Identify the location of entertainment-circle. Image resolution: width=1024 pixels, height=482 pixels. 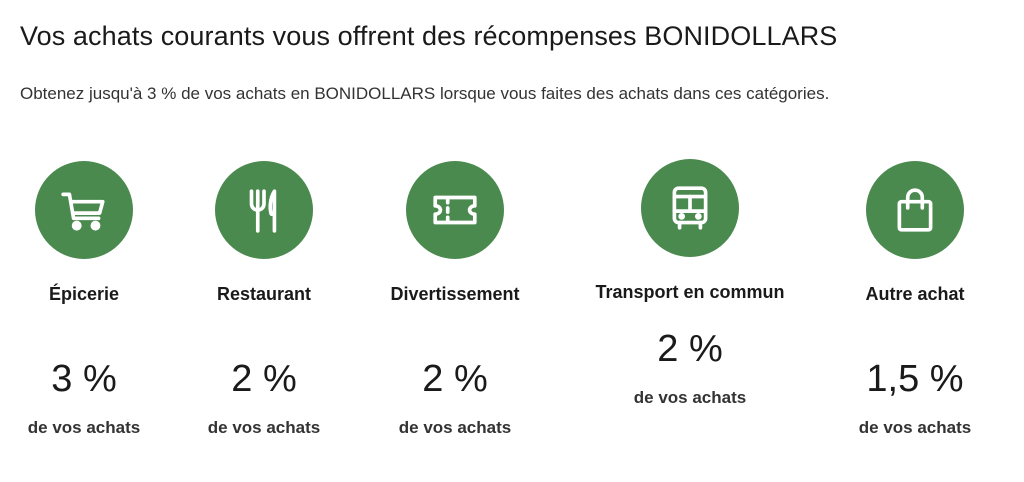
(455, 210).